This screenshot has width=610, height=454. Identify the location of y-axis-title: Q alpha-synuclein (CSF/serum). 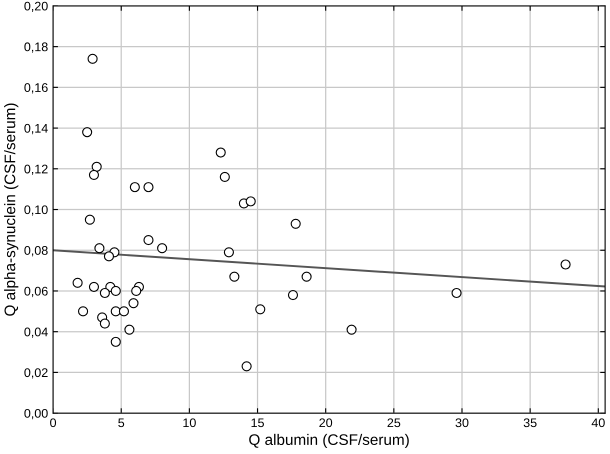
(11, 209).